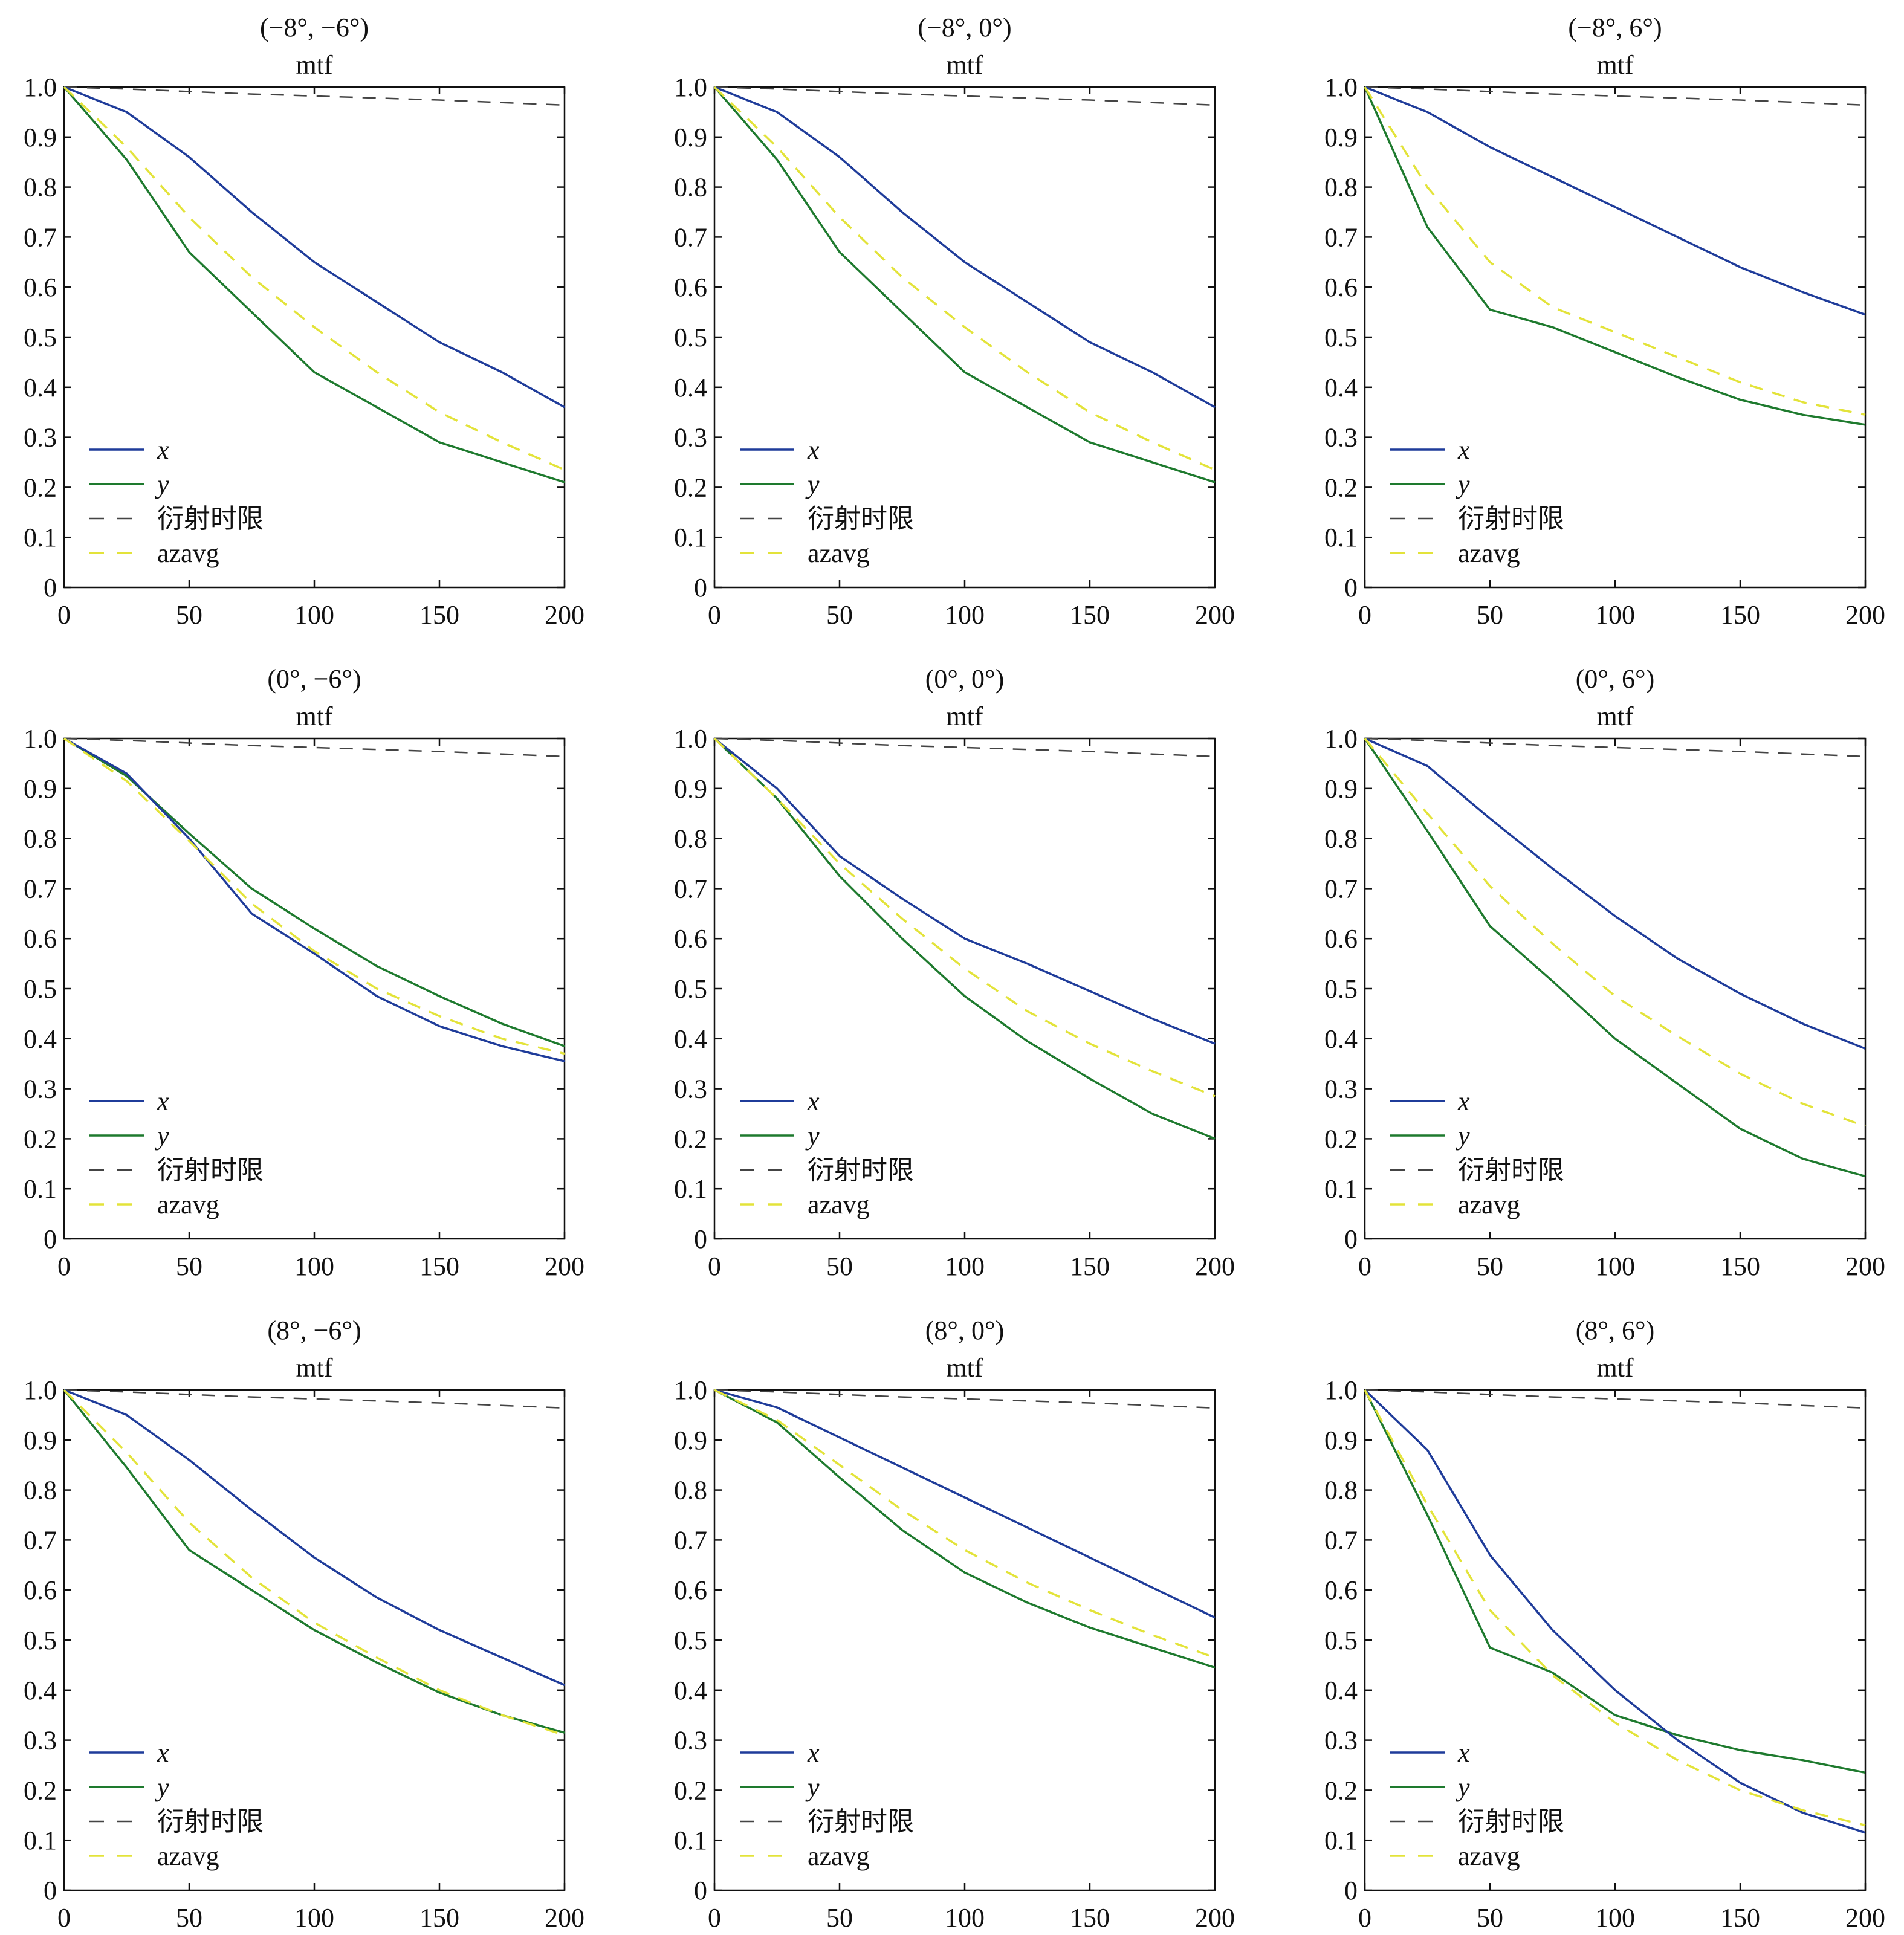 This screenshot has height=1935, width=1904. What do you see at coordinates (314, 1331) in the screenshot?
I see `subplot-title: (8°, −6°)` at bounding box center [314, 1331].